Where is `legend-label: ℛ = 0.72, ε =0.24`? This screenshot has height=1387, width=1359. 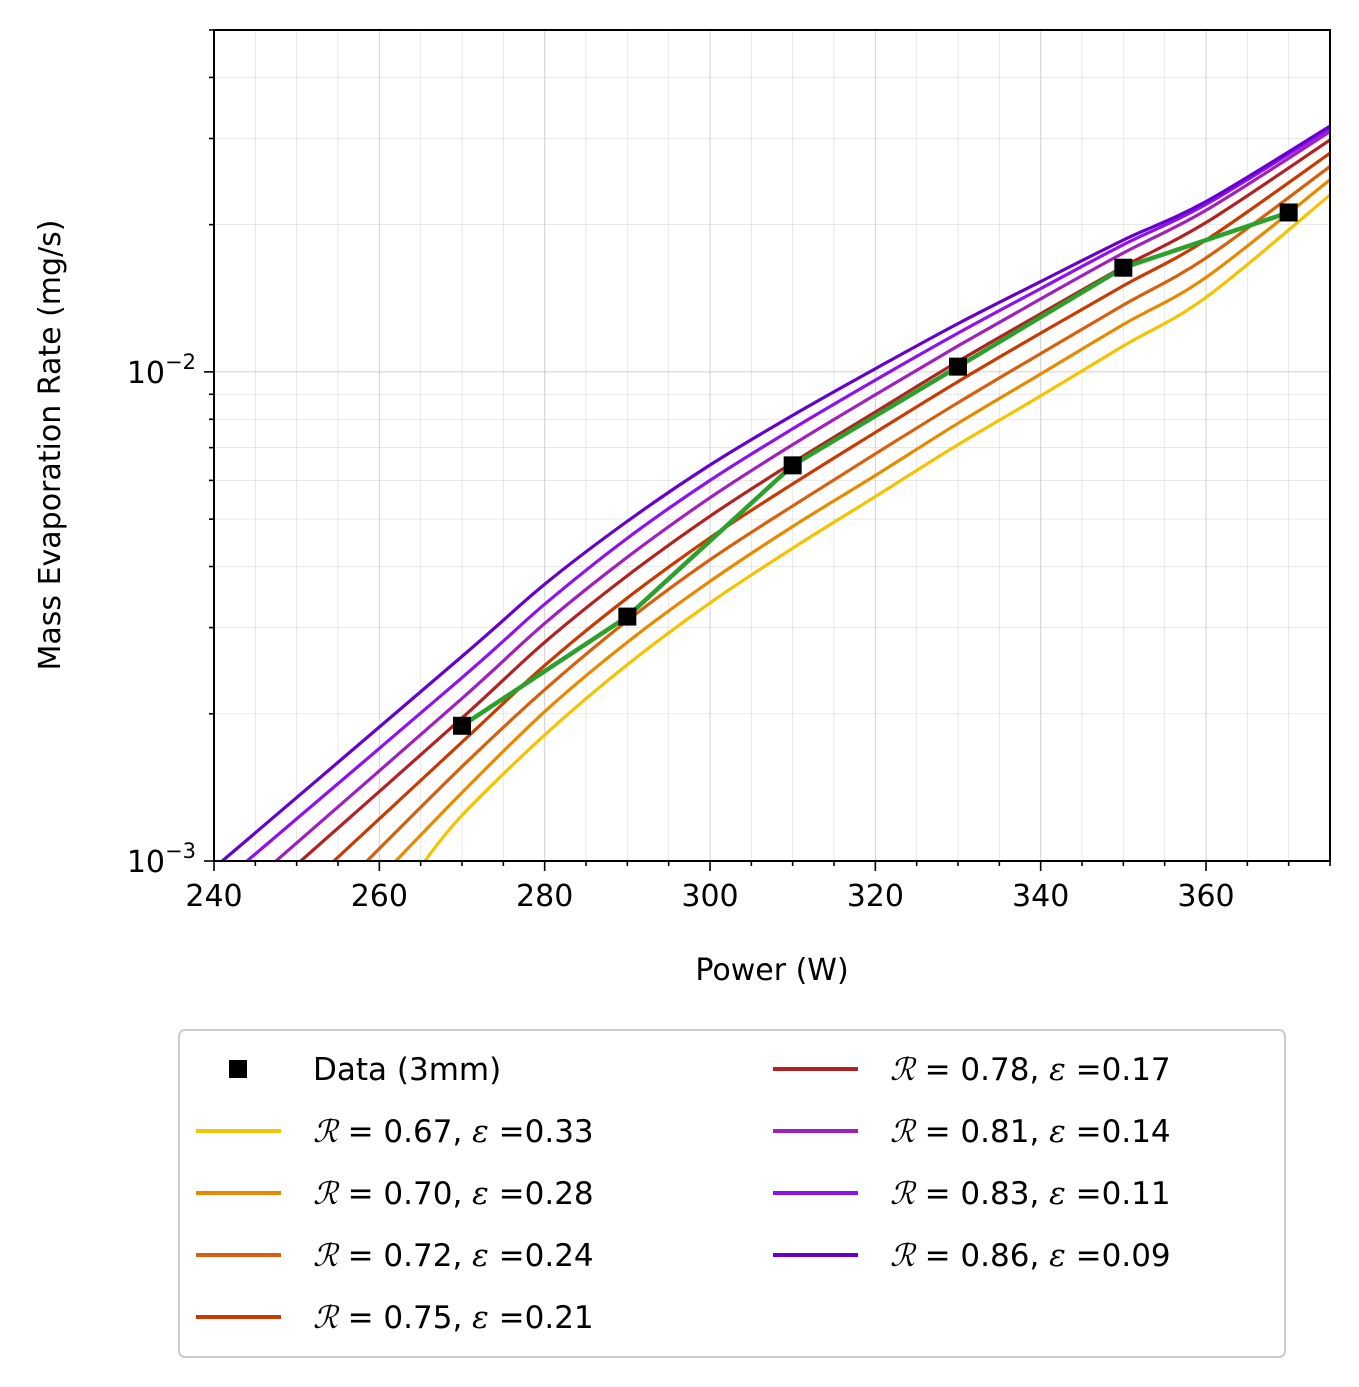 legend-label: ℛ = 0.72, ε =0.24 is located at coordinates (453, 1256).